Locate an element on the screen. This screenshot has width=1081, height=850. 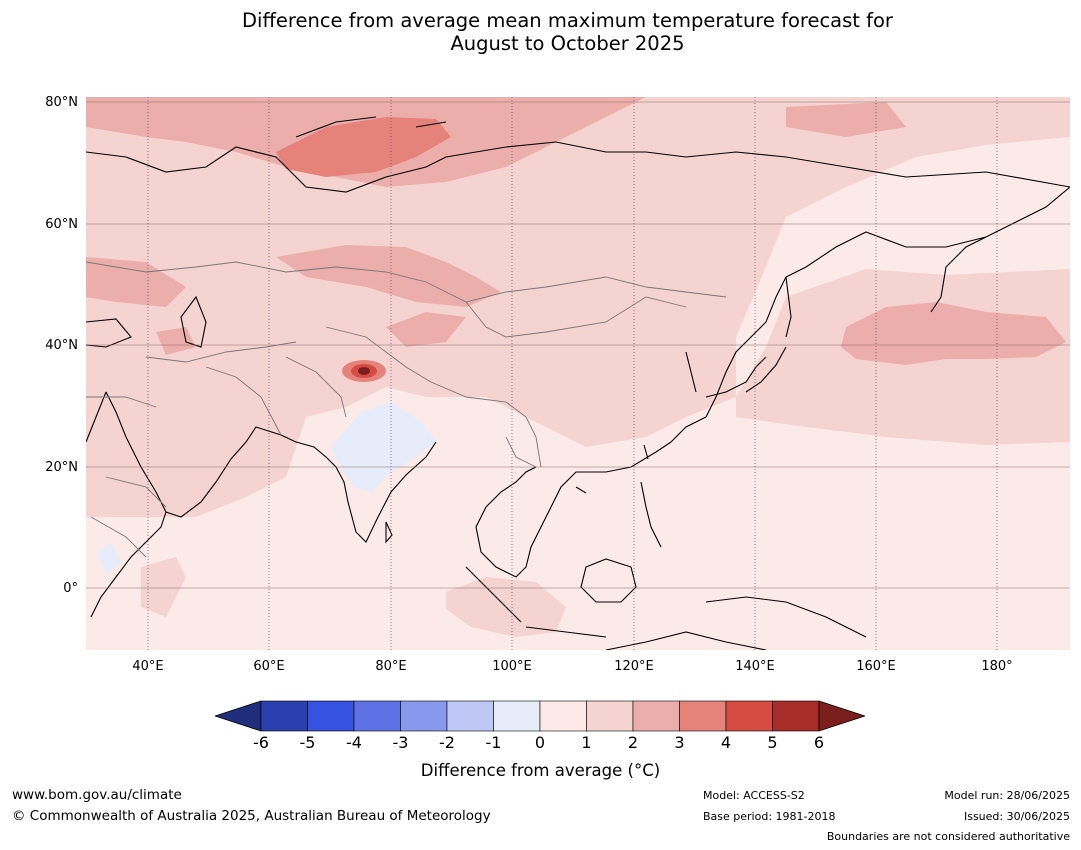
anomaly-zone-cool-africa is located at coordinates (109, 558).